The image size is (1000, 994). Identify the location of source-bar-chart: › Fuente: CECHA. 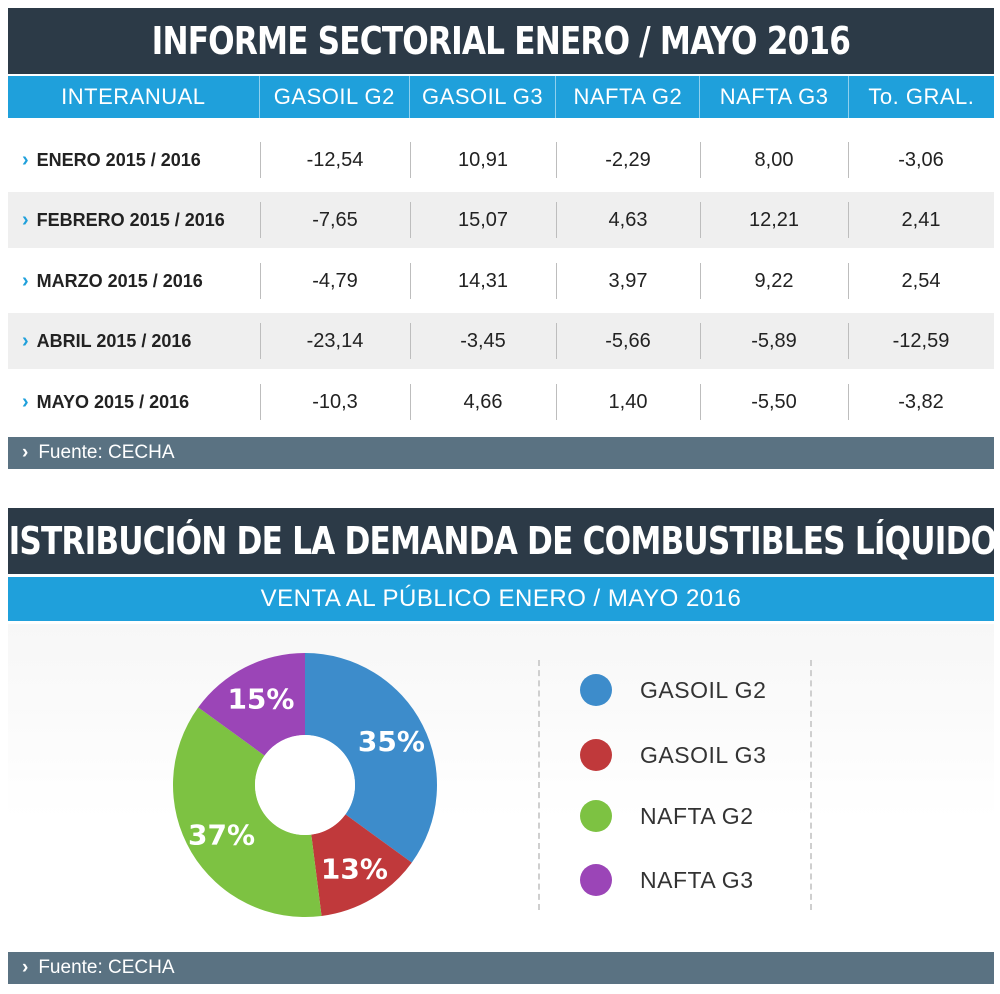
(501, 968).